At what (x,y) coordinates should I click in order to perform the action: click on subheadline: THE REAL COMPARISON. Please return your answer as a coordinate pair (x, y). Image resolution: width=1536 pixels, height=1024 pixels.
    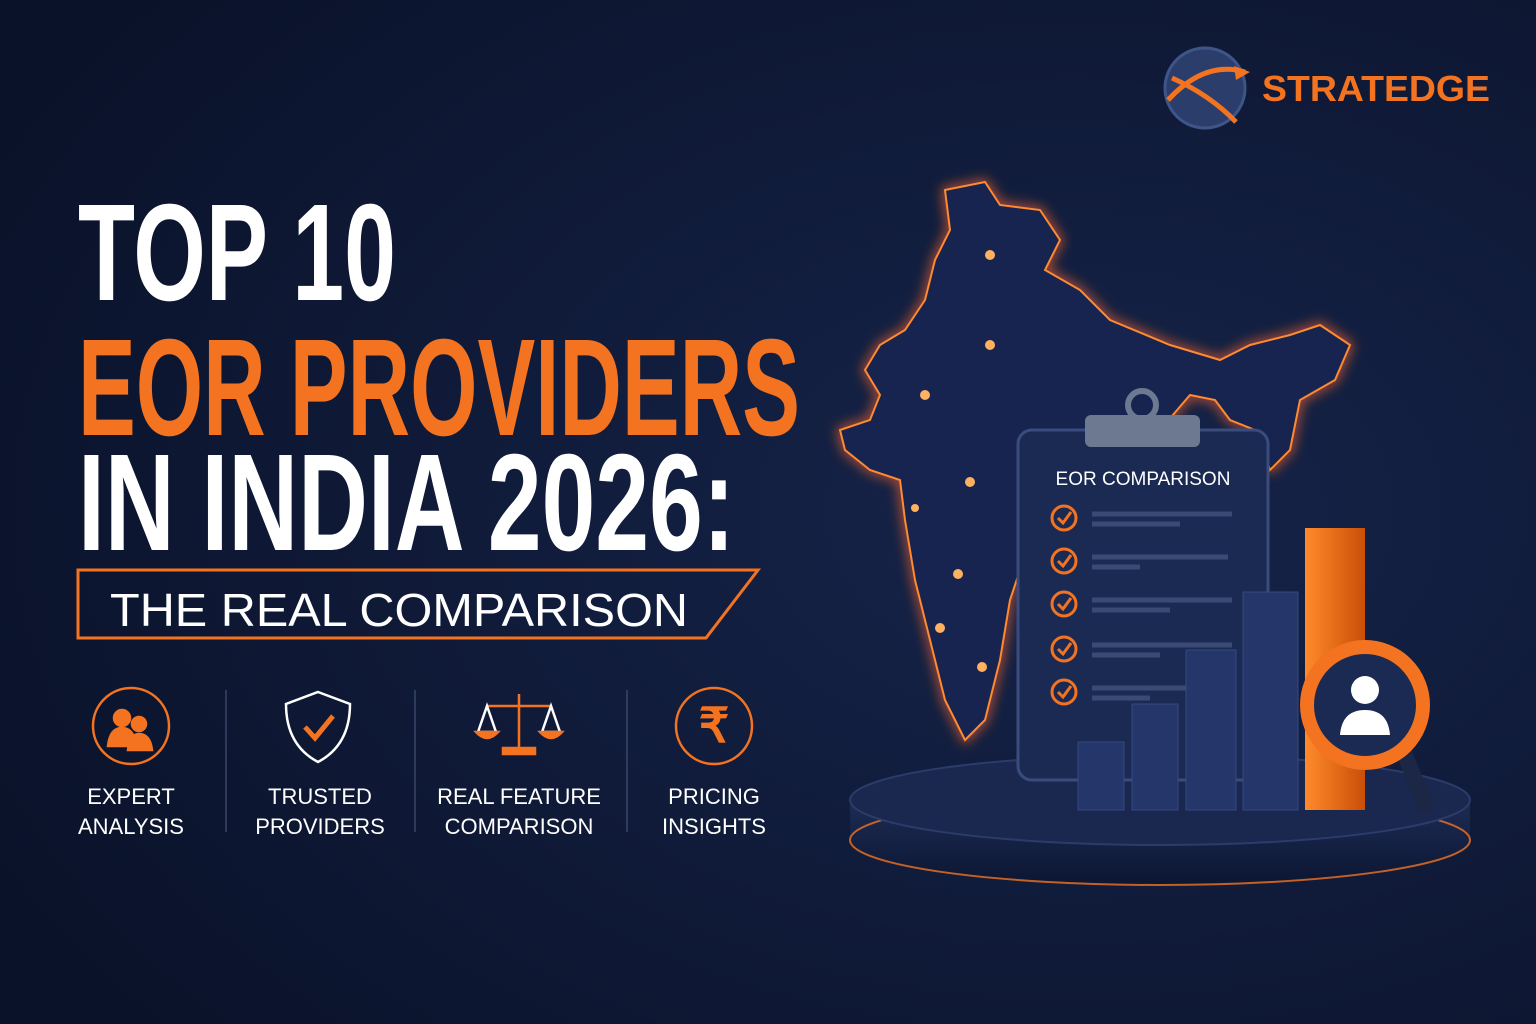
    Looking at the image, I should click on (399, 610).